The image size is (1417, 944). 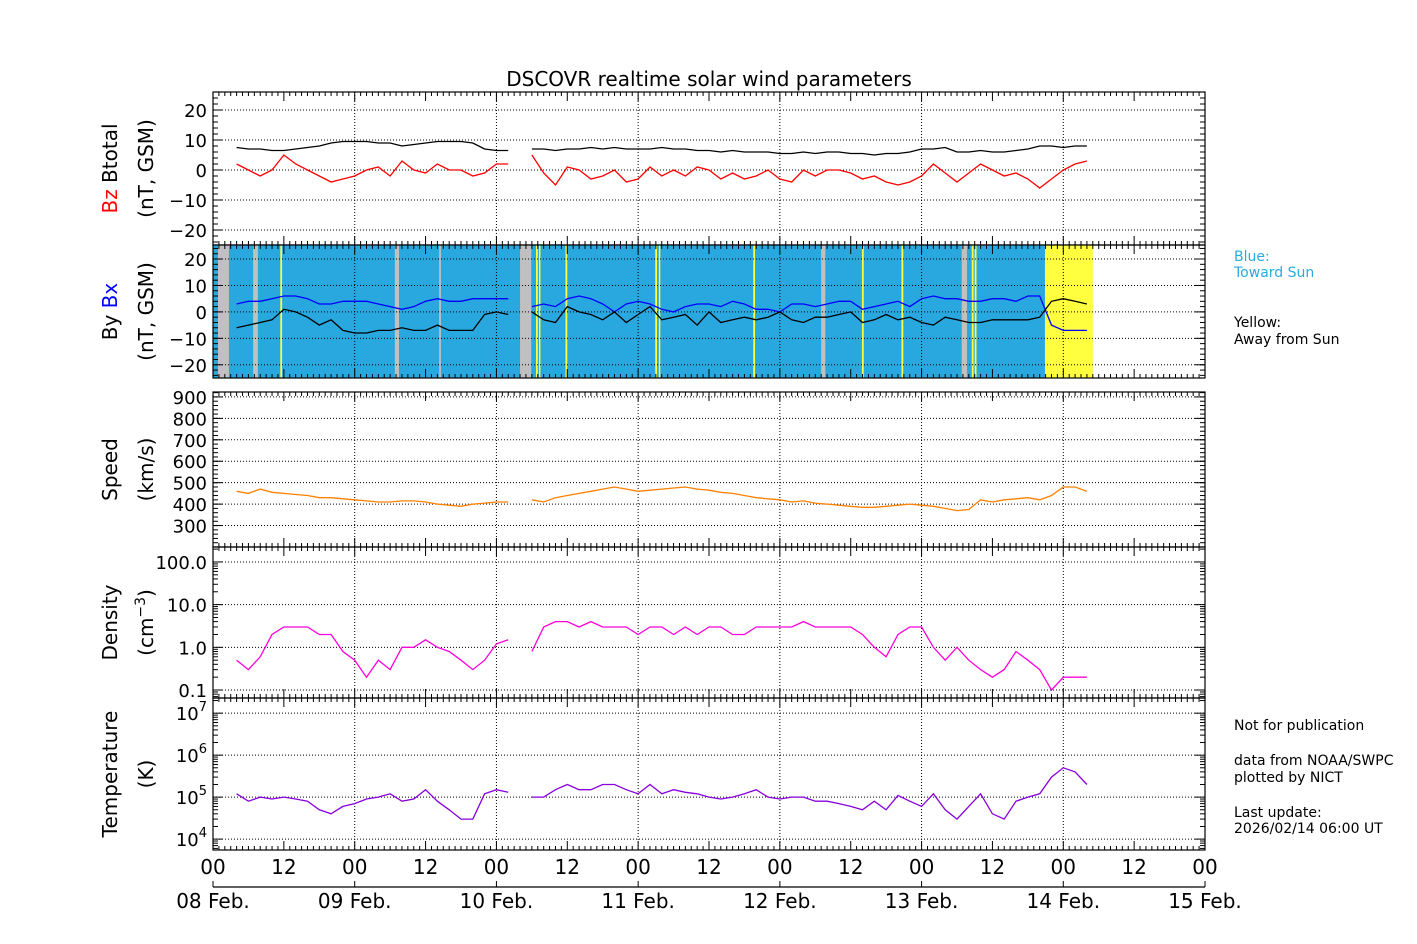 I want to click on y-axis-label-part: By, so click(x=110, y=328).